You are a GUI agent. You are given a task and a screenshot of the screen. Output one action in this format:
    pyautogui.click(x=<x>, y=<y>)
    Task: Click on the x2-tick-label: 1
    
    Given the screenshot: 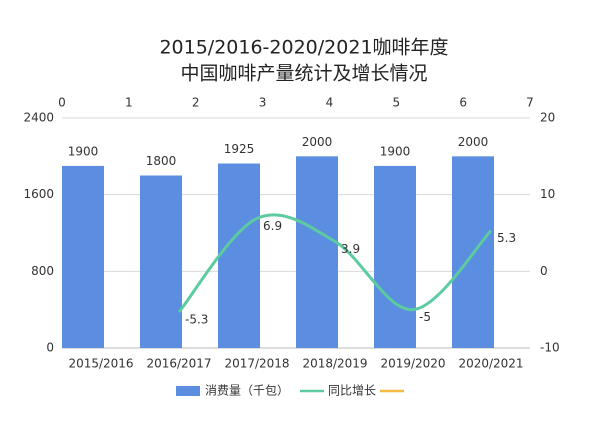 What is the action you would take?
    pyautogui.click(x=129, y=103)
    